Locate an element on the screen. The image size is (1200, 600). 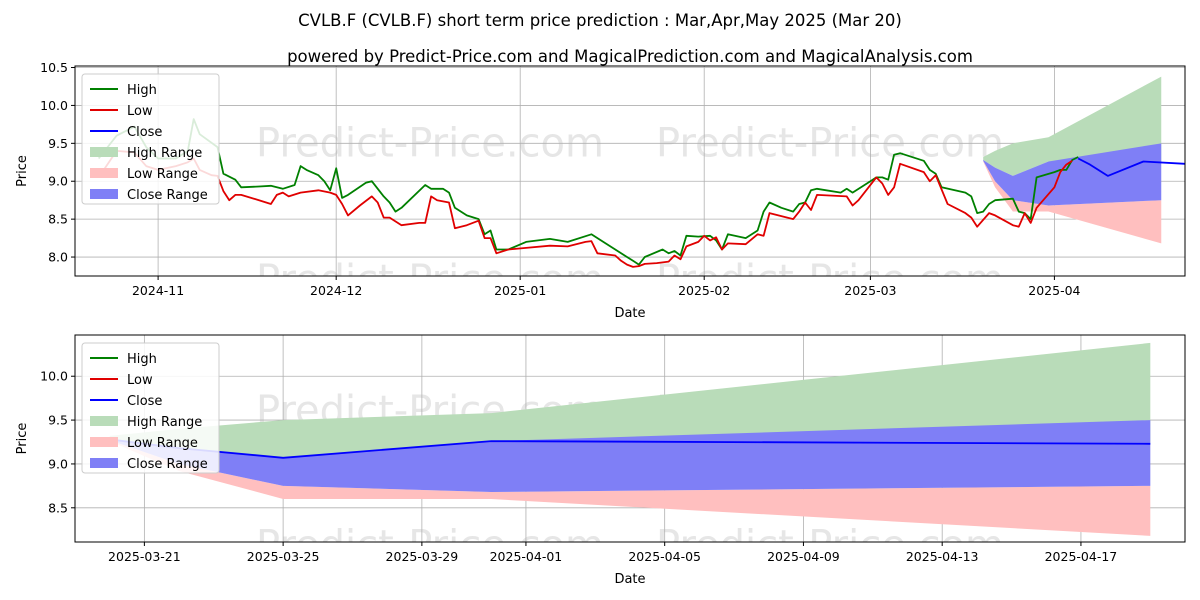
y-tick-label: 10.5 is located at coordinates (54, 67).